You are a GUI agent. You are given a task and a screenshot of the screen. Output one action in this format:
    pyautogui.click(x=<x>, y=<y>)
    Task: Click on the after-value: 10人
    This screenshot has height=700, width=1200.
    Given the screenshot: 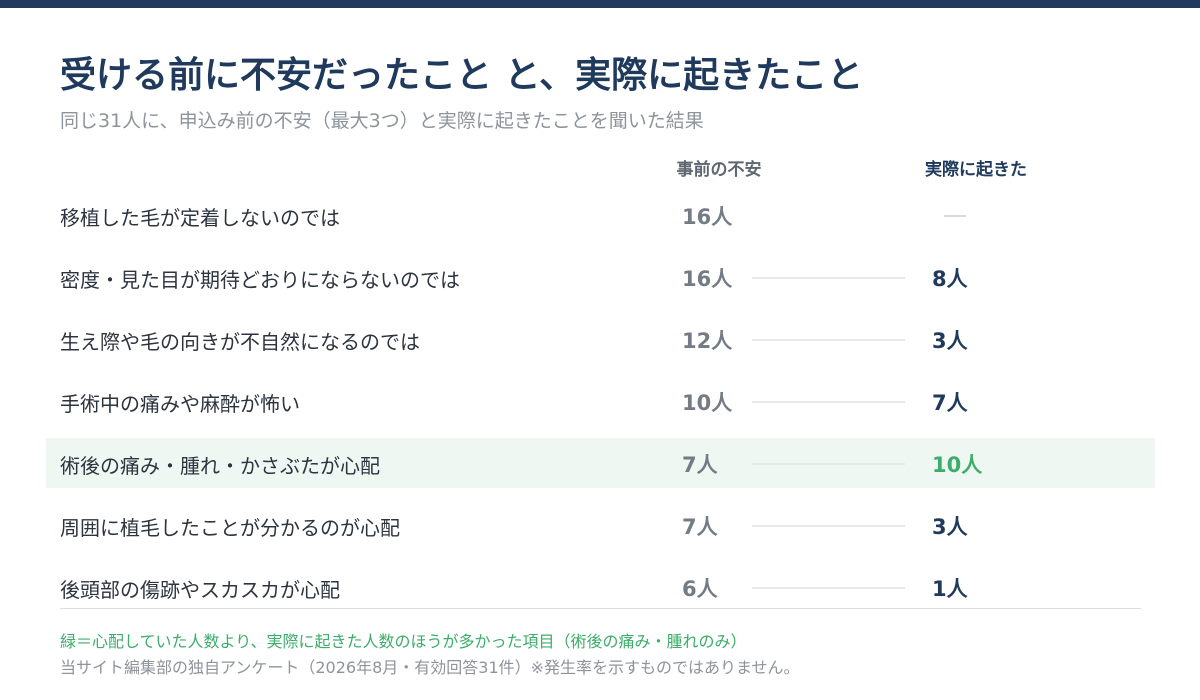 What is the action you would take?
    pyautogui.click(x=957, y=465)
    